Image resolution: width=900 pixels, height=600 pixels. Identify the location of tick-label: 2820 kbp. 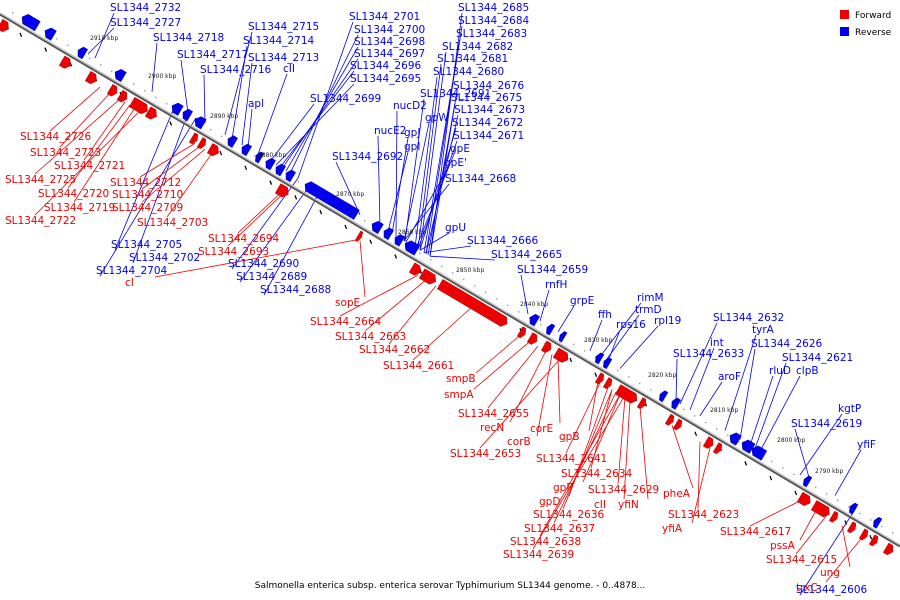
(662, 375).